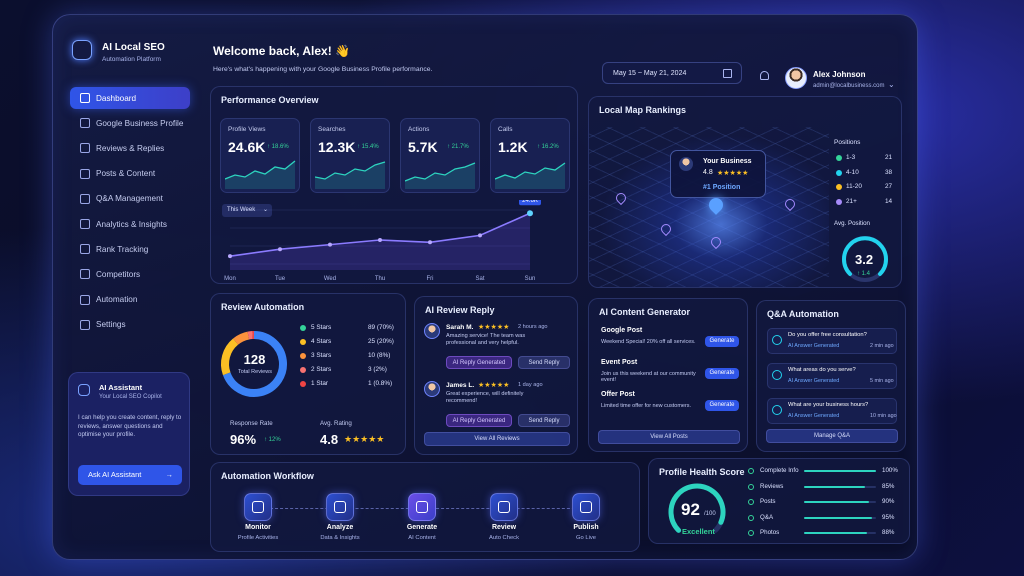 This screenshot has height=576, width=1024. I want to click on stat-card-searches: Searches 12.3K ↑ 15.4%, so click(350, 155).